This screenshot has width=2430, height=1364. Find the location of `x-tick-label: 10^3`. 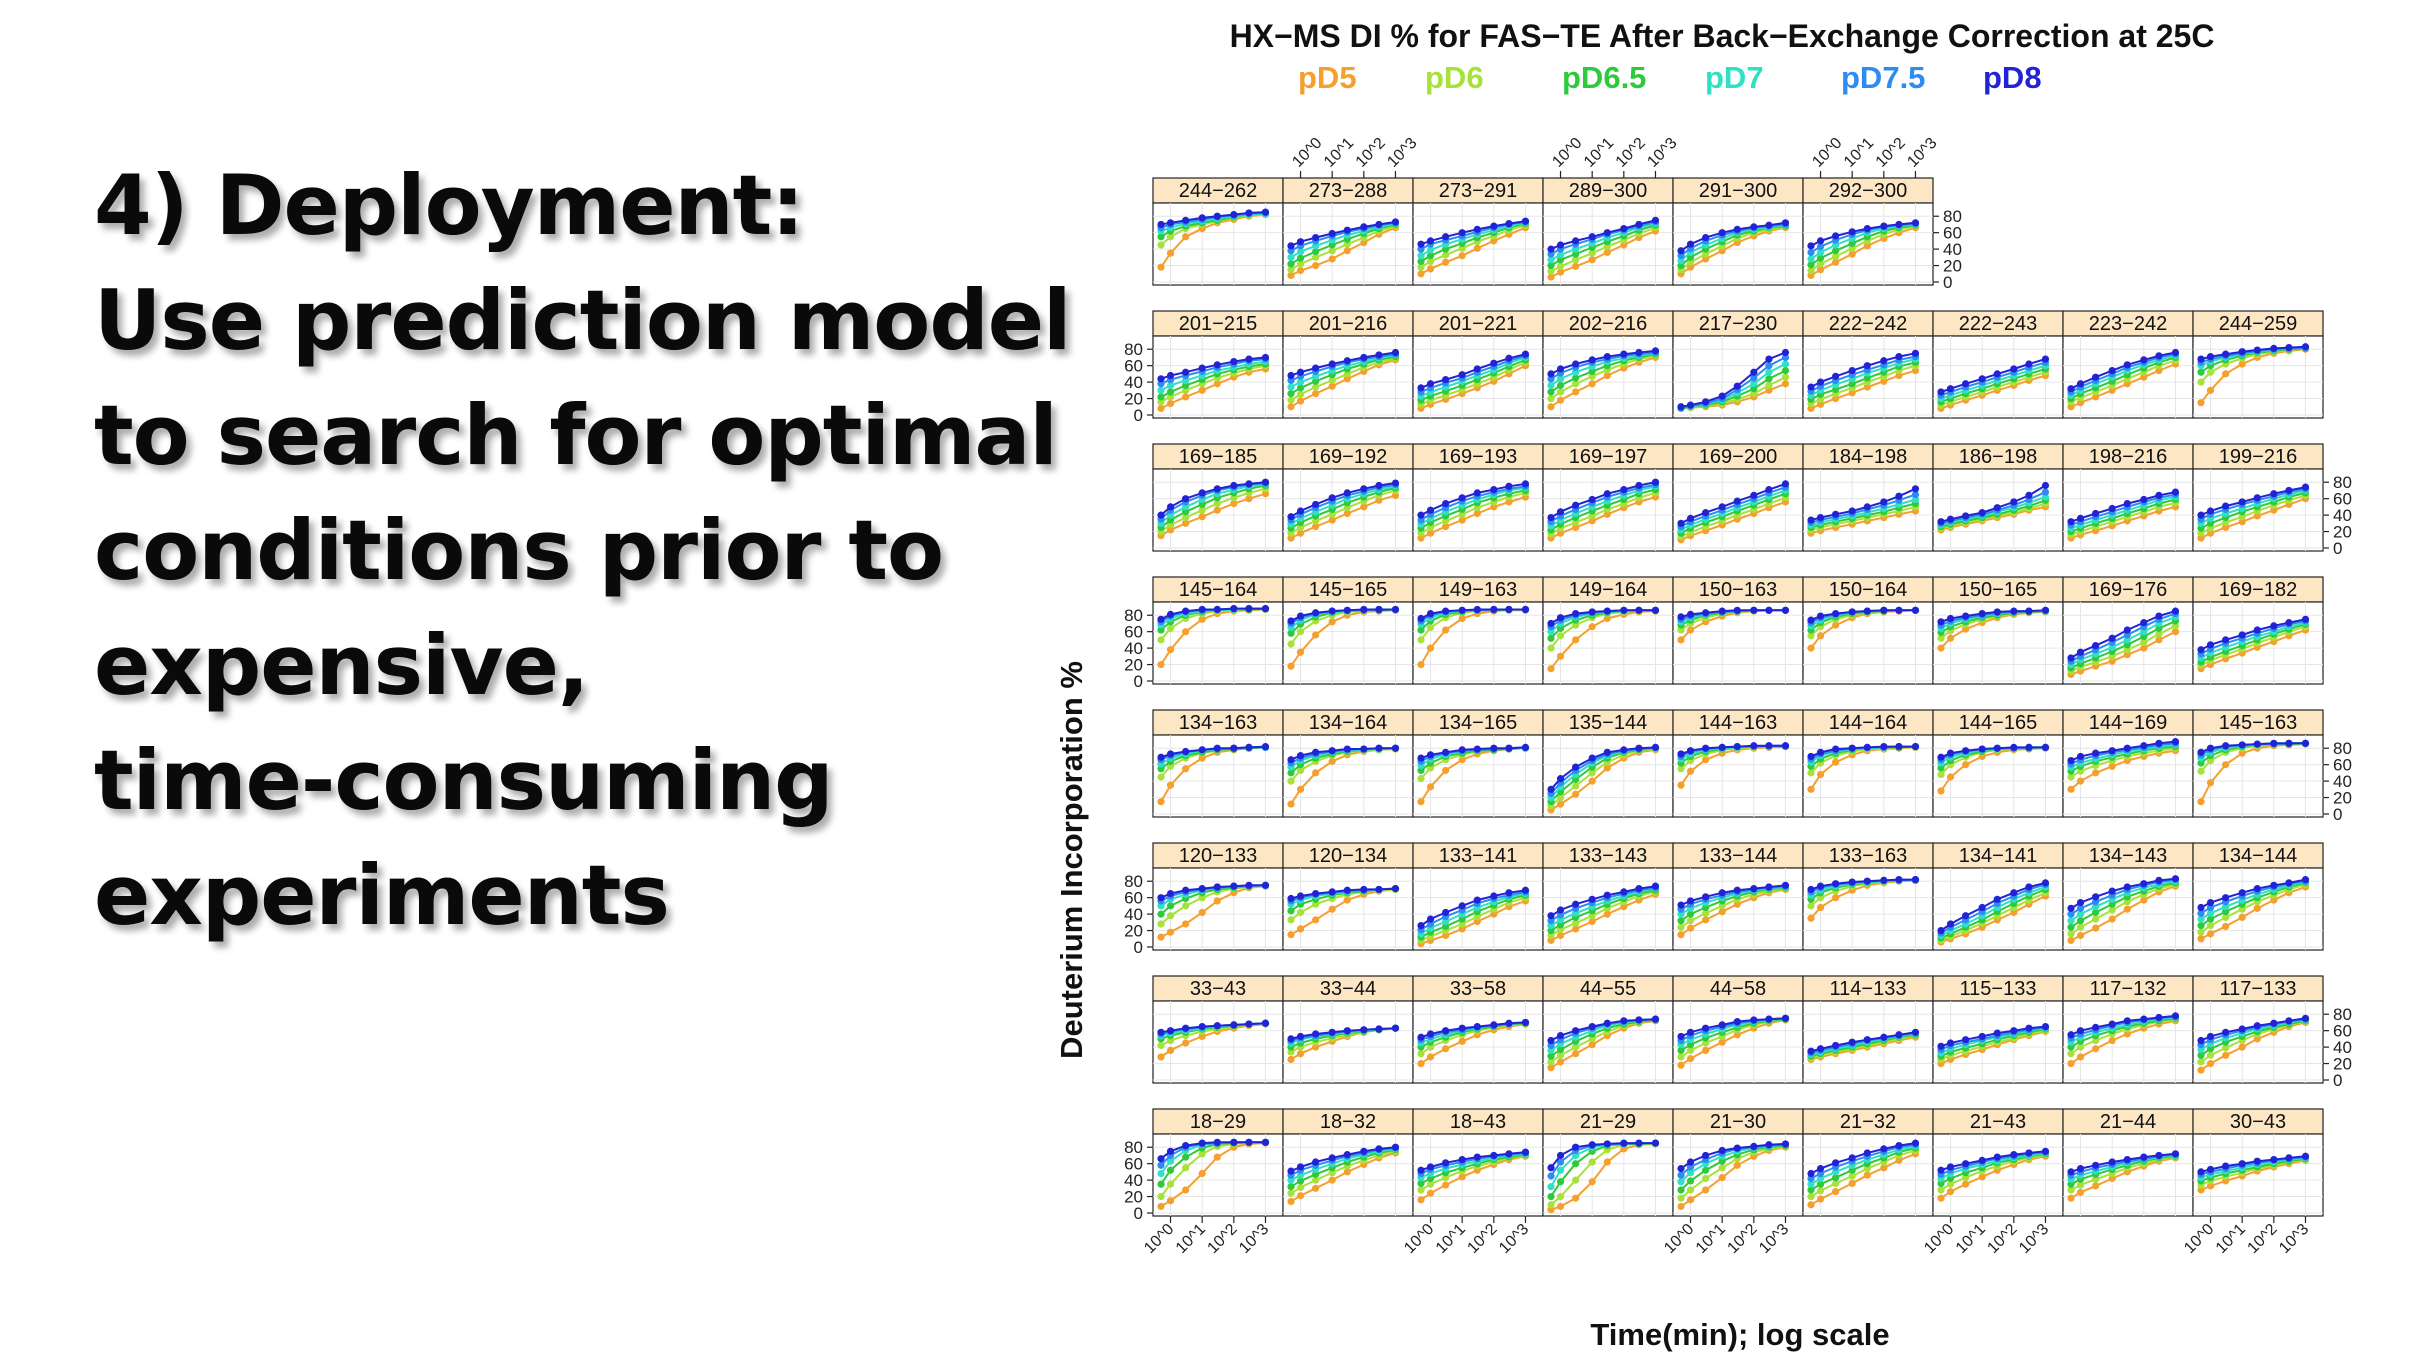

x-tick-label: 10^3 is located at coordinates (1514, 1239).